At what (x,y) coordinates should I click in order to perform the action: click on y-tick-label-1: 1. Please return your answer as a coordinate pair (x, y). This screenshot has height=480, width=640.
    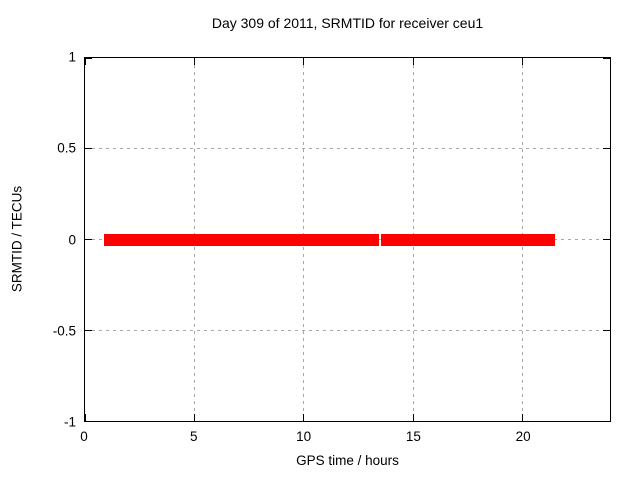
    Looking at the image, I should click on (72, 57).